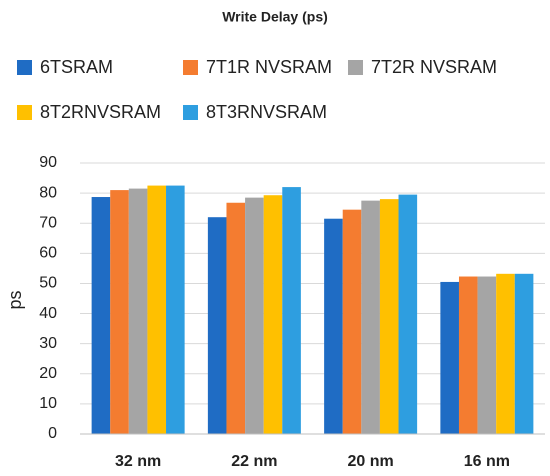  Describe the element at coordinates (100, 112) in the screenshot. I see `legend-label: 8T2RNVSRAM` at that location.